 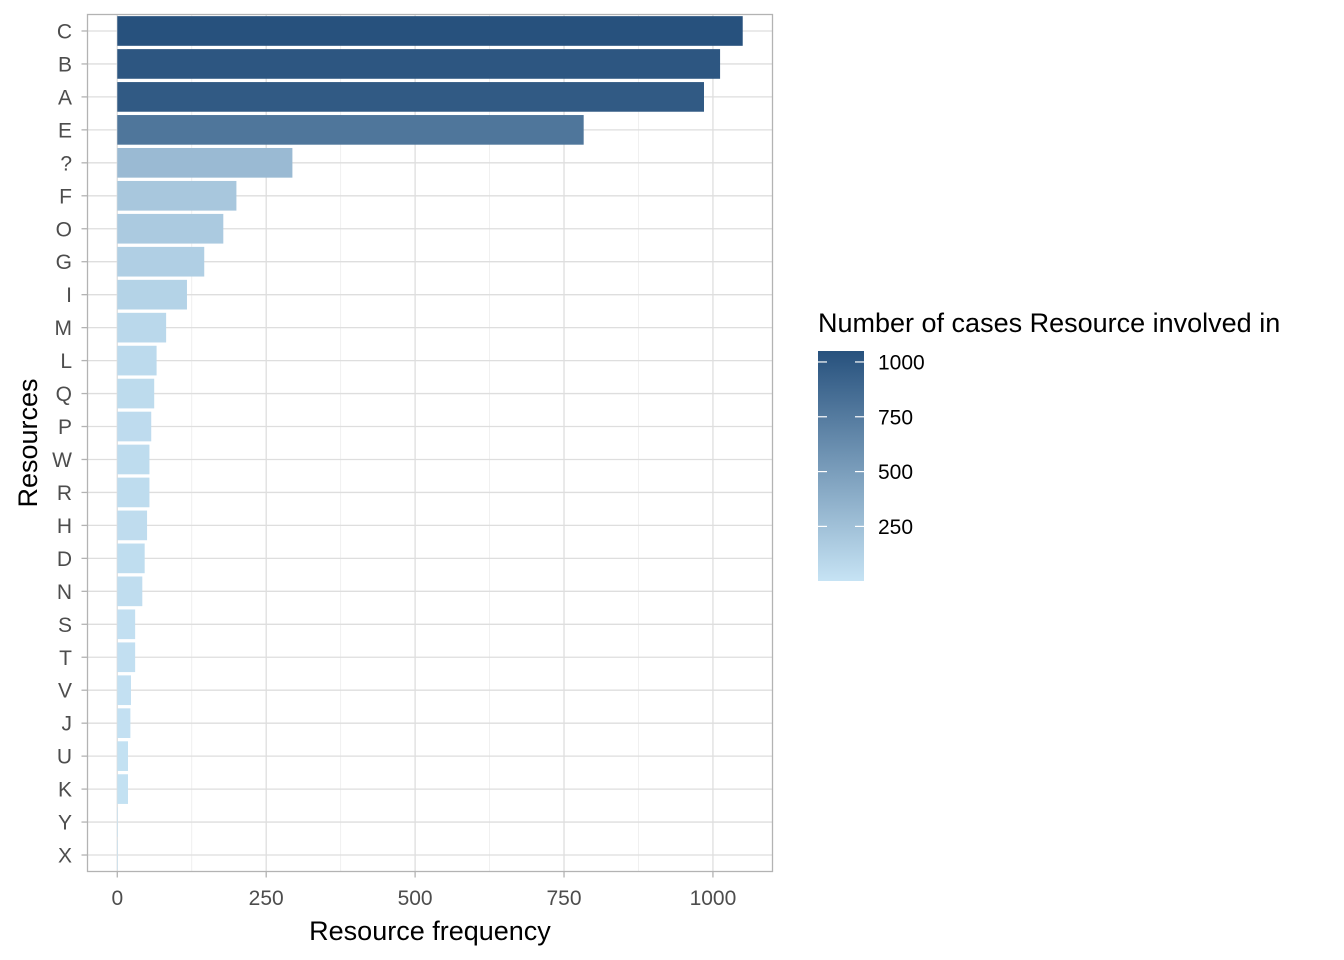 I want to click on y-tick-label: W, so click(x=62, y=460).